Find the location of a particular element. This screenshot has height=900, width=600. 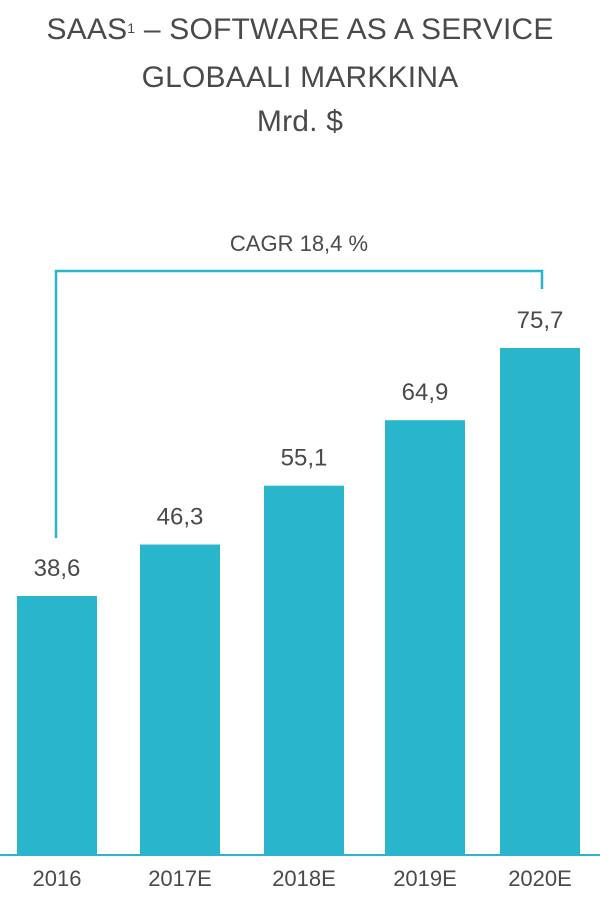

value-label-2020e: 75,7 is located at coordinates (540, 320).